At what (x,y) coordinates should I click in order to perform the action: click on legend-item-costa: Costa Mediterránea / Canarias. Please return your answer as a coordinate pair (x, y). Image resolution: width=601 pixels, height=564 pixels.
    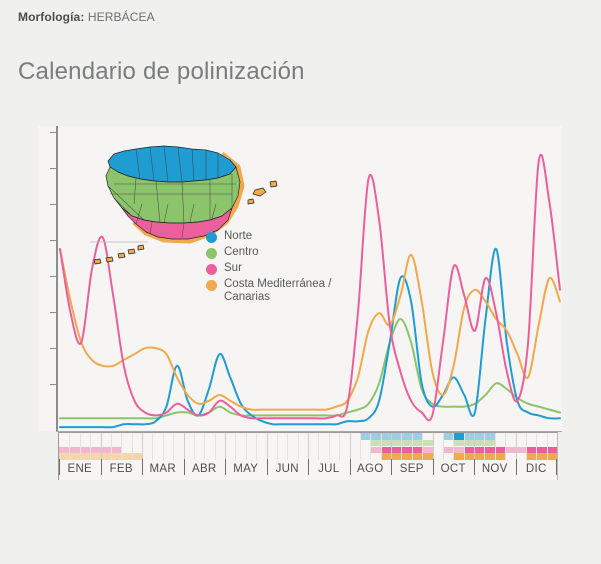
    Looking at the image, I should click on (268, 291).